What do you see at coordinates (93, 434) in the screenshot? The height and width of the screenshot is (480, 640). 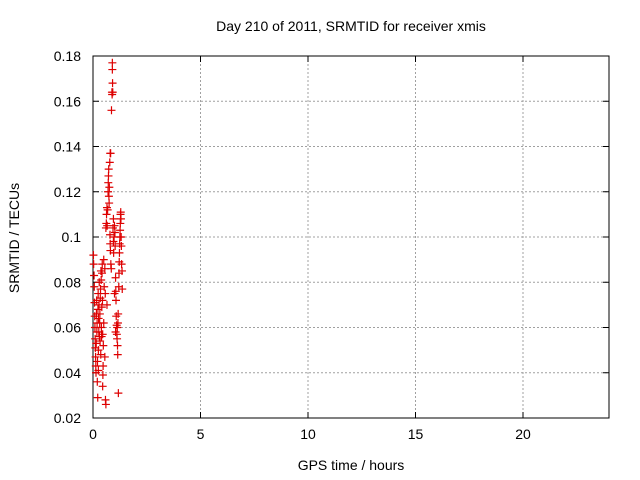 I see `x-tick-label: 0` at bounding box center [93, 434].